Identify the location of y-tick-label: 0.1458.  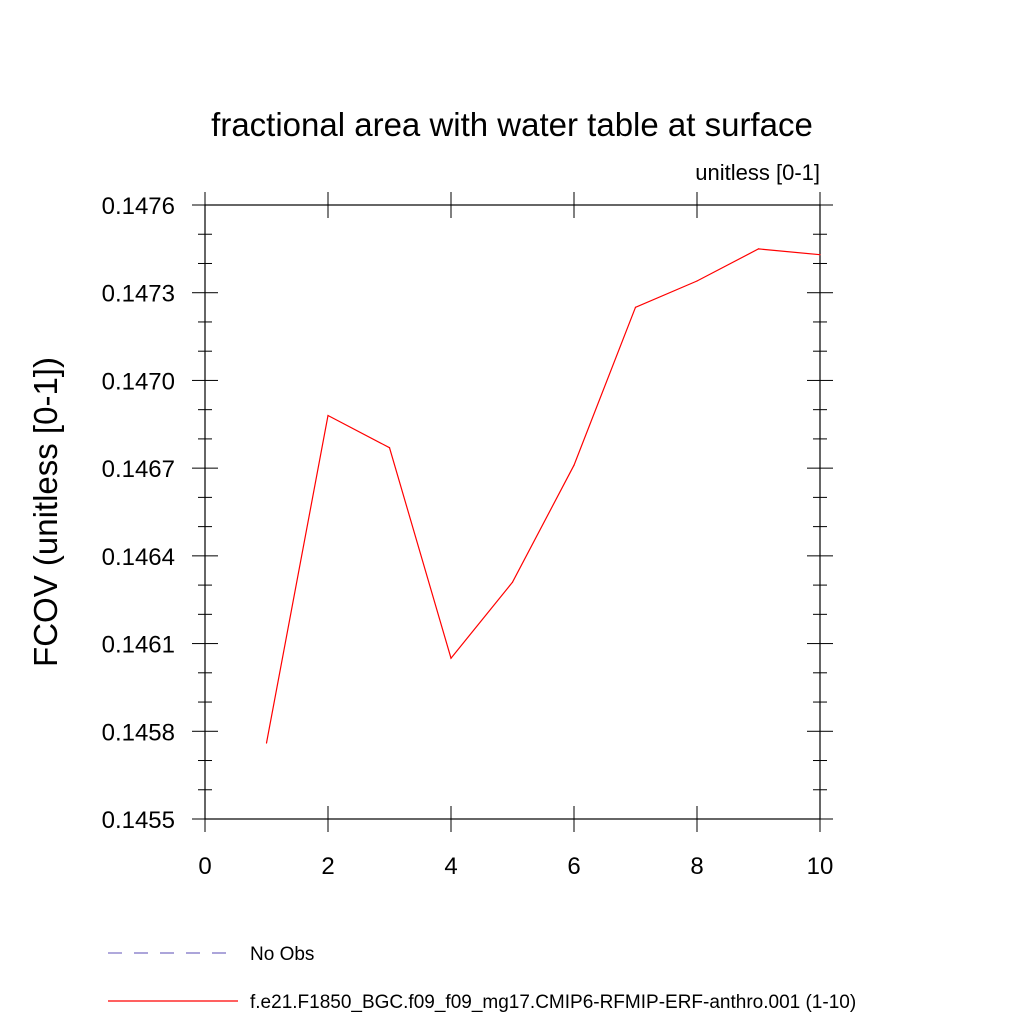
(138, 732).